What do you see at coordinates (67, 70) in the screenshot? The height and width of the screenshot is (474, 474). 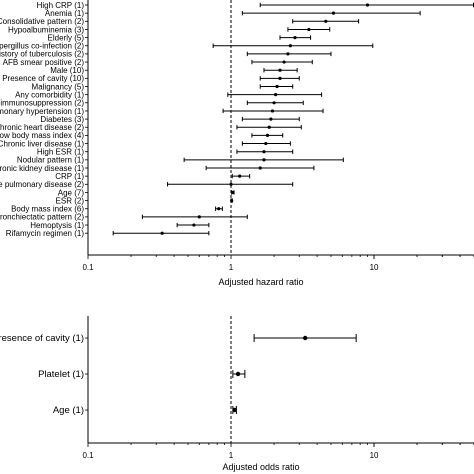 I see `row-label: Male (10)` at bounding box center [67, 70].